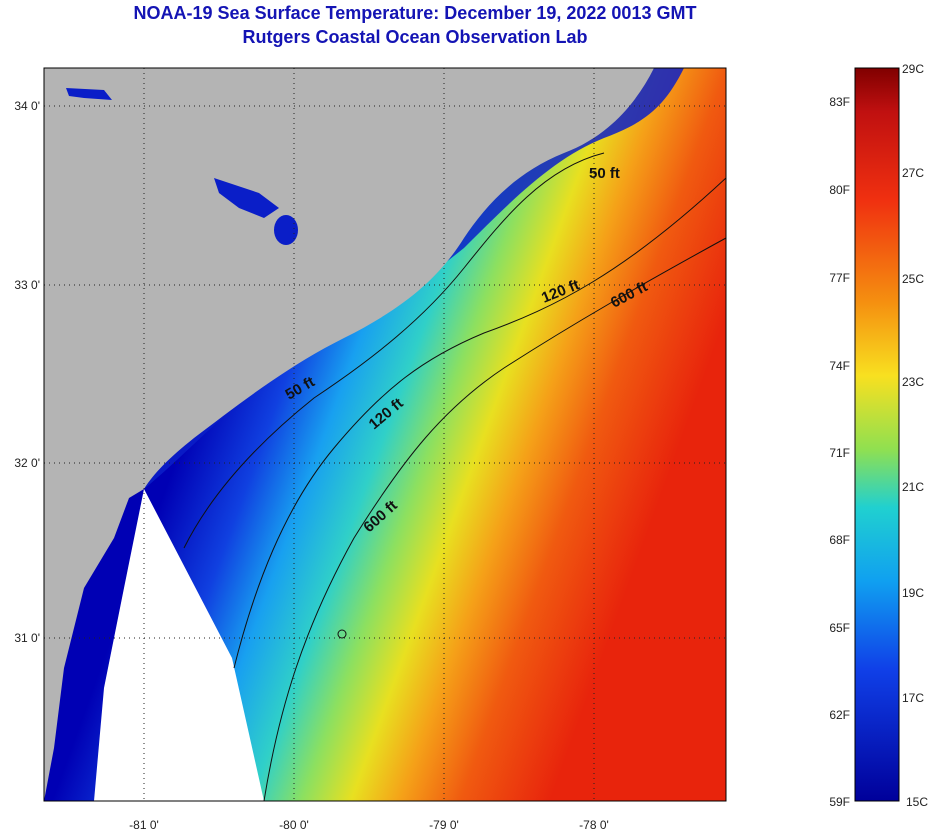 This screenshot has height=832, width=936. I want to click on cb-f-83: 83F, so click(839, 102).